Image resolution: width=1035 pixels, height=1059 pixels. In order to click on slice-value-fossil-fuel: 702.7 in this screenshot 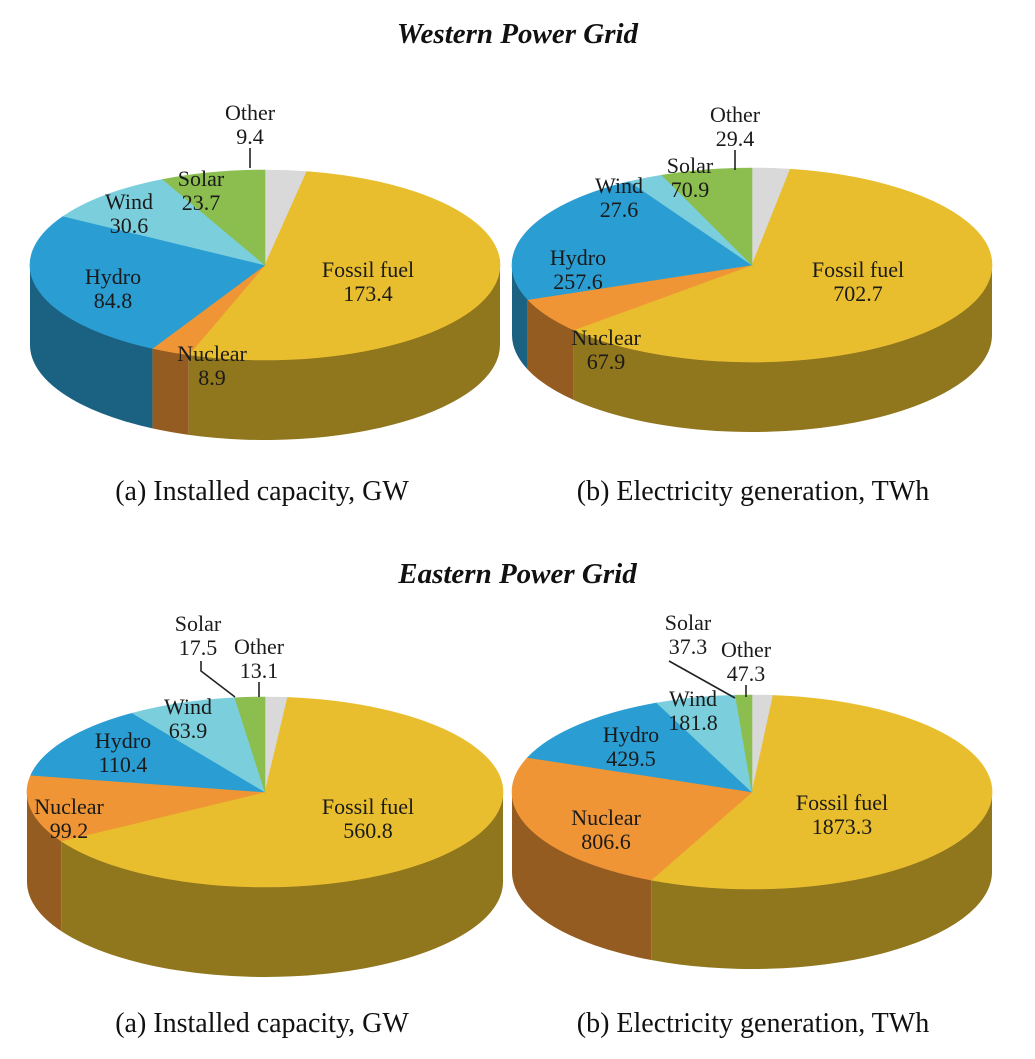, I will do `click(858, 293)`.